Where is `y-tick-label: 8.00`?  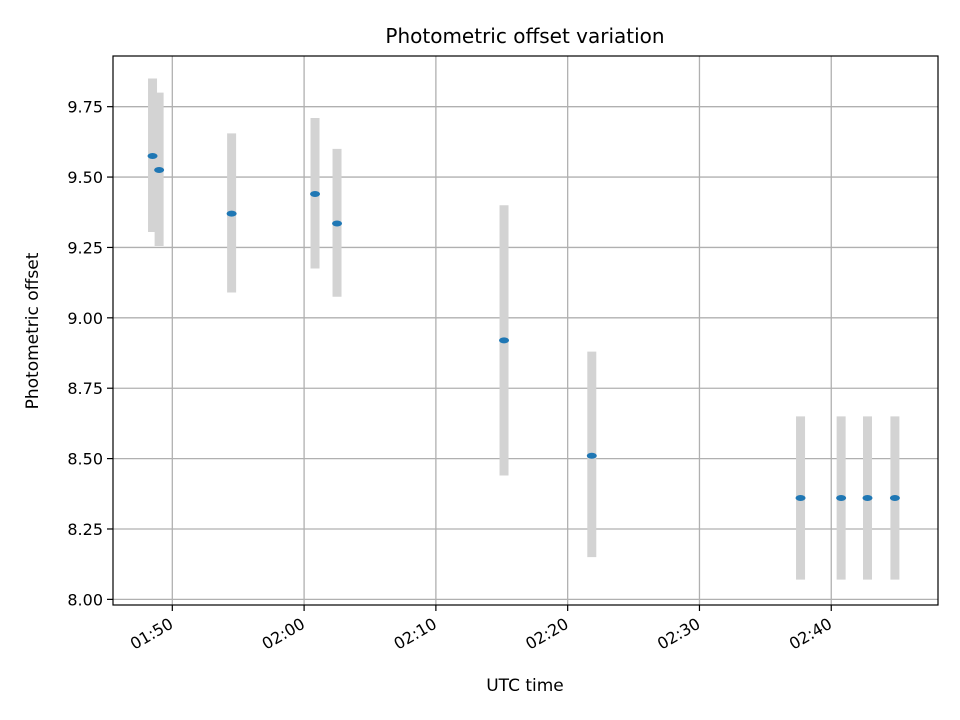 y-tick-label: 8.00 is located at coordinates (85, 599).